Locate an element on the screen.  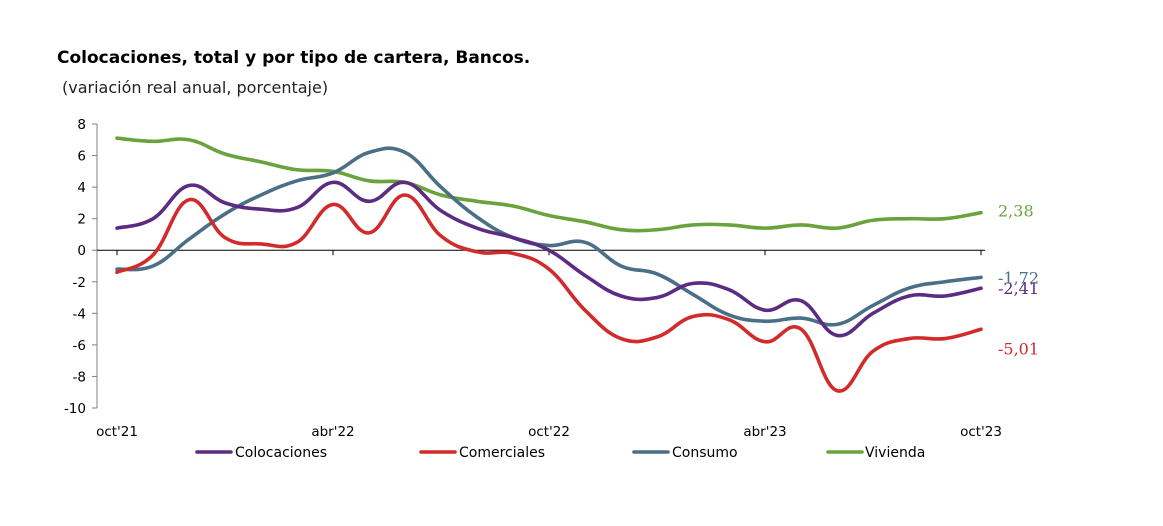
legend-label-vivienda: Vivienda is located at coordinates (895, 453).